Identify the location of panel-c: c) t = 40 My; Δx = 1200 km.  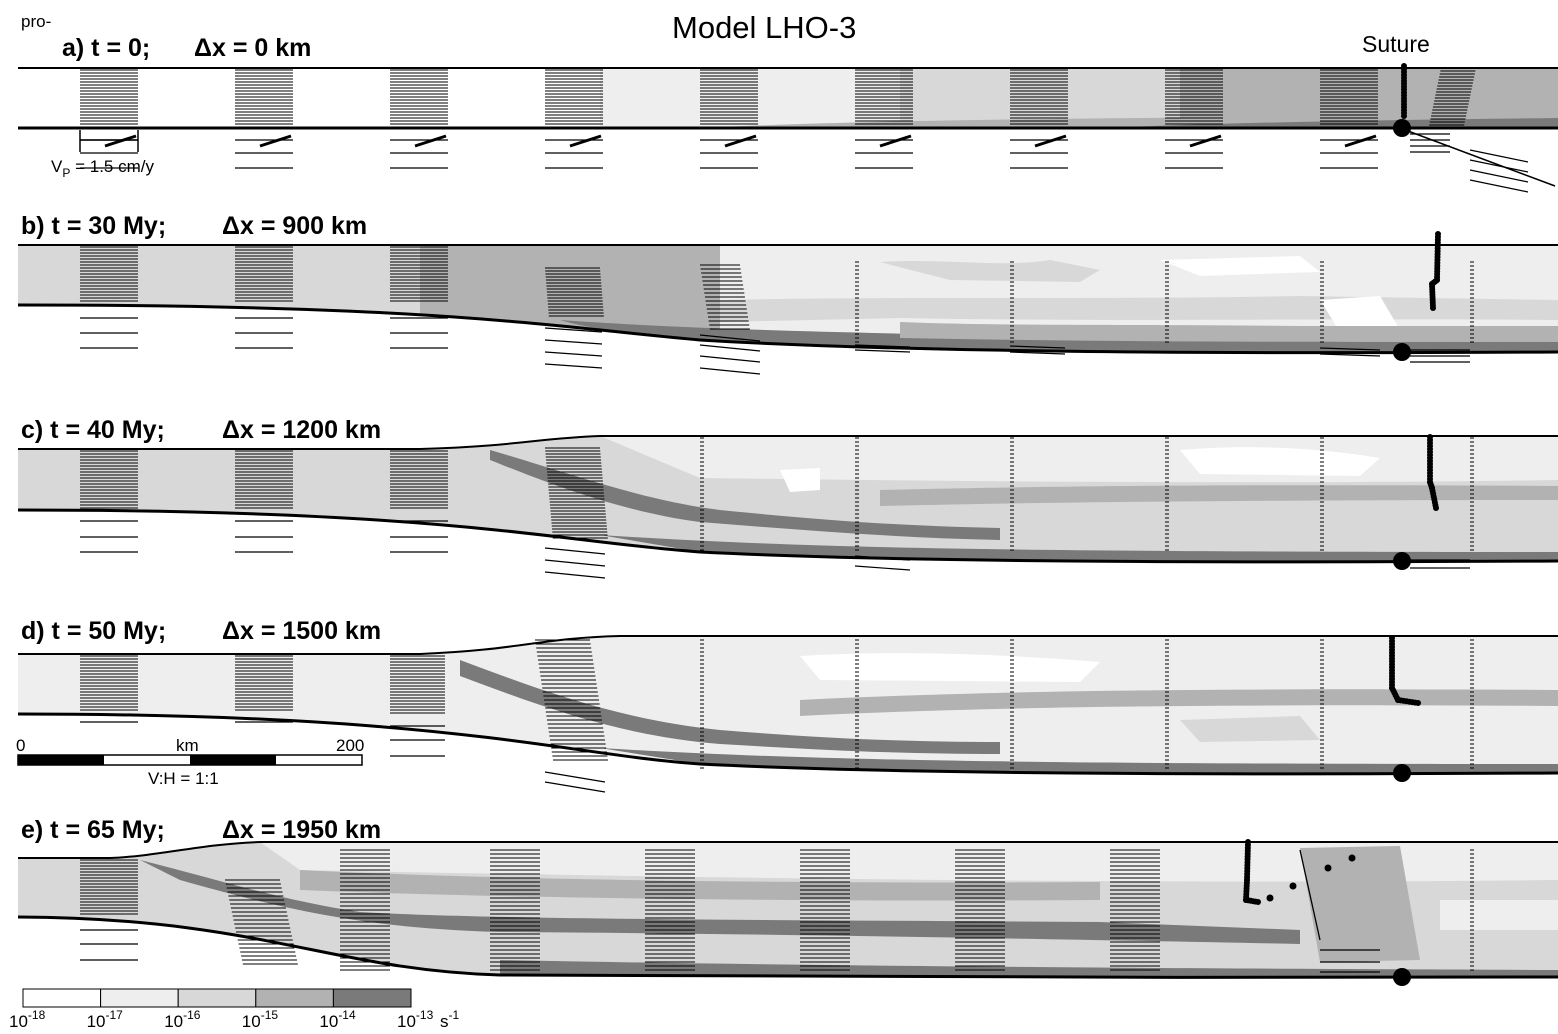
(787, 490).